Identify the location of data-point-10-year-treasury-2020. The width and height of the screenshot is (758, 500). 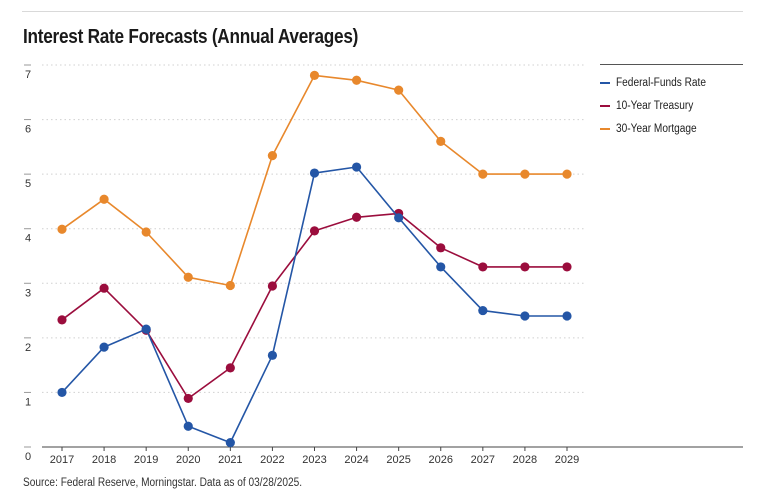
(188, 398).